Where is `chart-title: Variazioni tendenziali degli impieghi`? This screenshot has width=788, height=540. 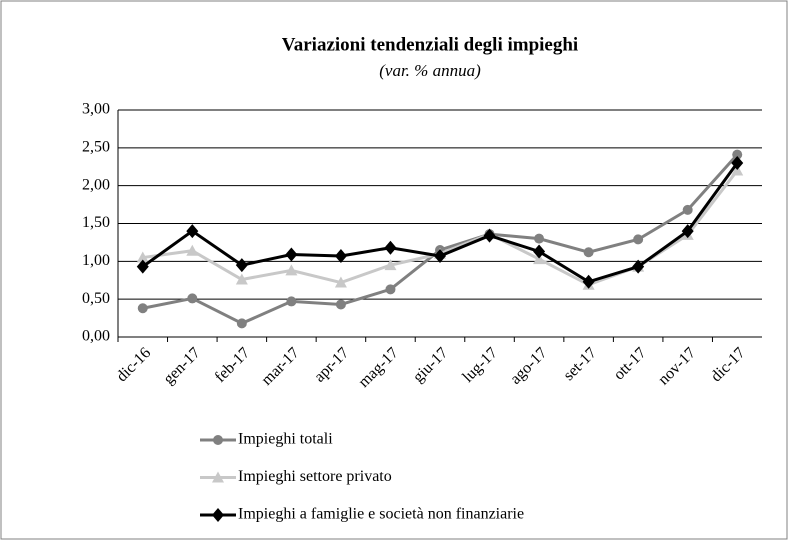
chart-title: Variazioni tendenziali degli impieghi is located at coordinates (430, 44).